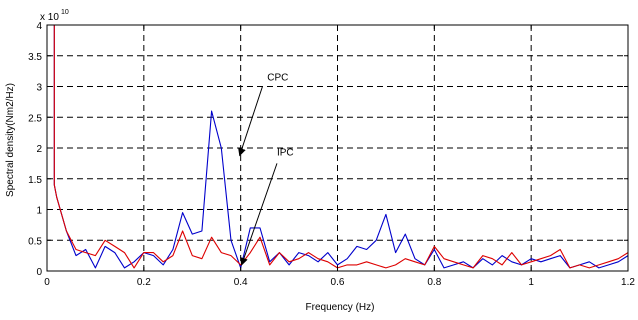  What do you see at coordinates (39, 211) in the screenshot?
I see `y-tick-label: 1` at bounding box center [39, 211].